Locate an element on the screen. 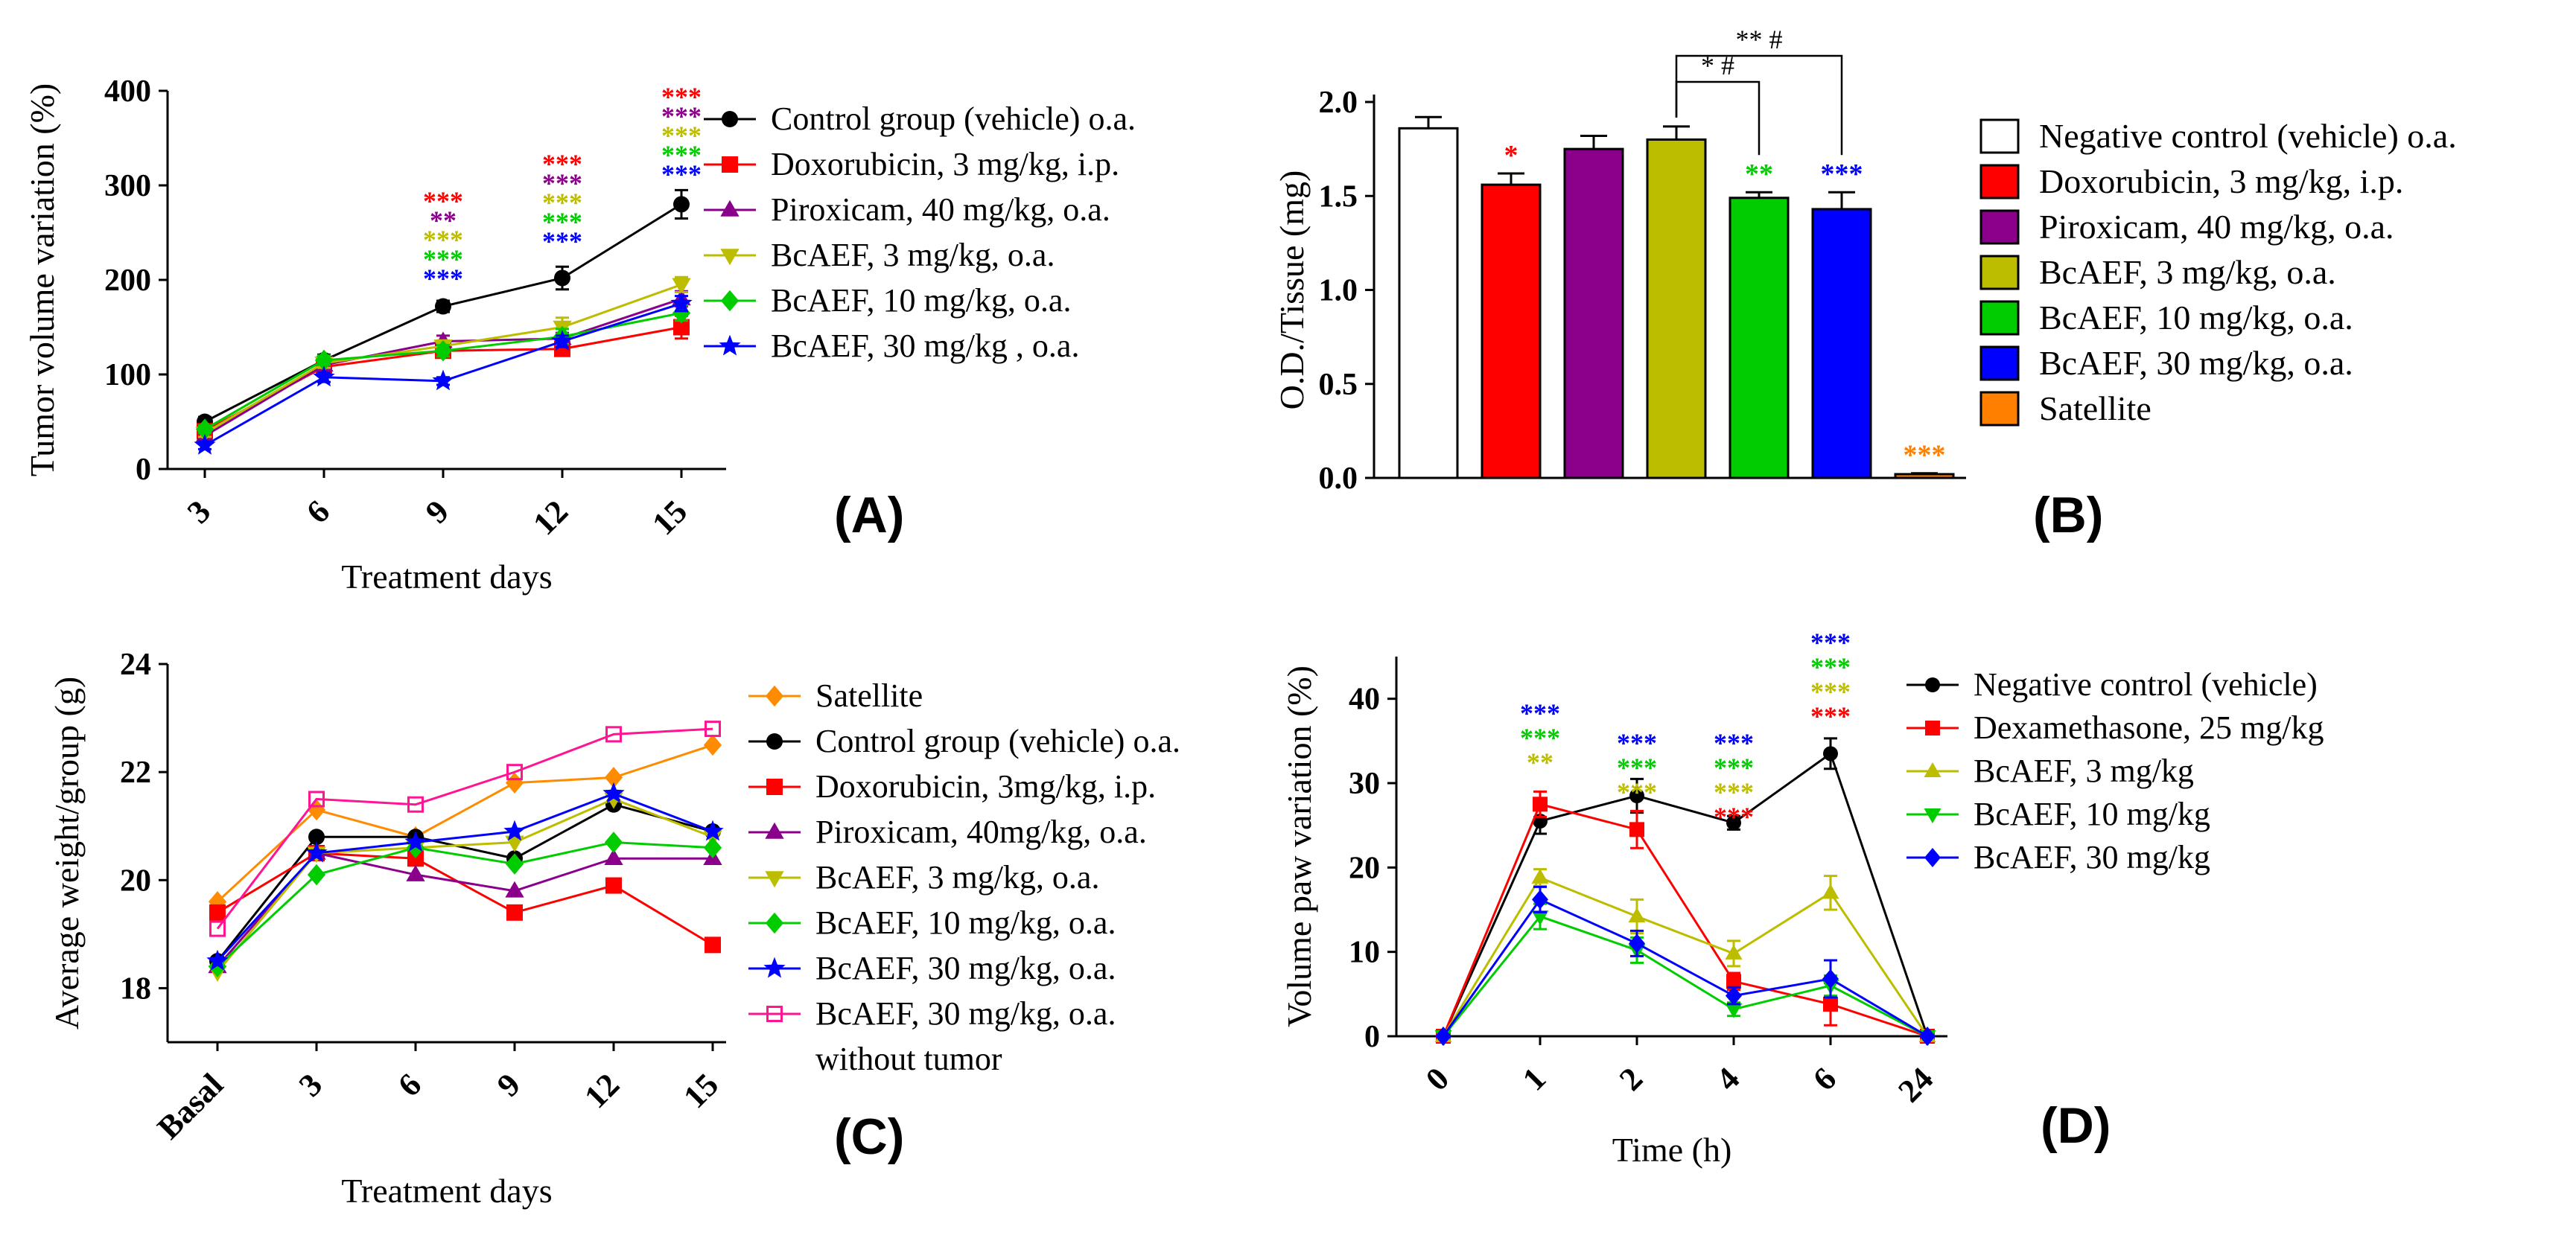  y-tick-label: 20 is located at coordinates (1364, 868).